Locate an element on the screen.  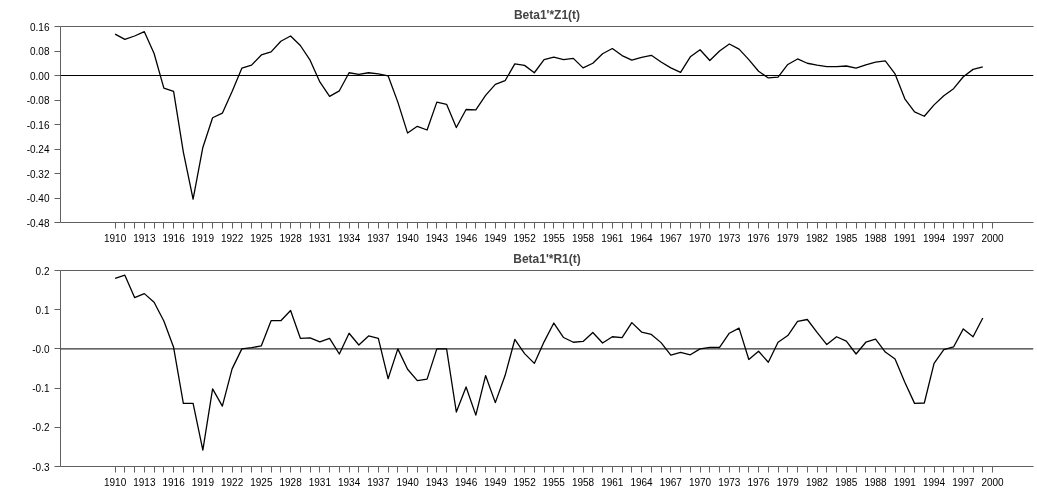
y-tick-label: 0.2 is located at coordinates (42, 271).